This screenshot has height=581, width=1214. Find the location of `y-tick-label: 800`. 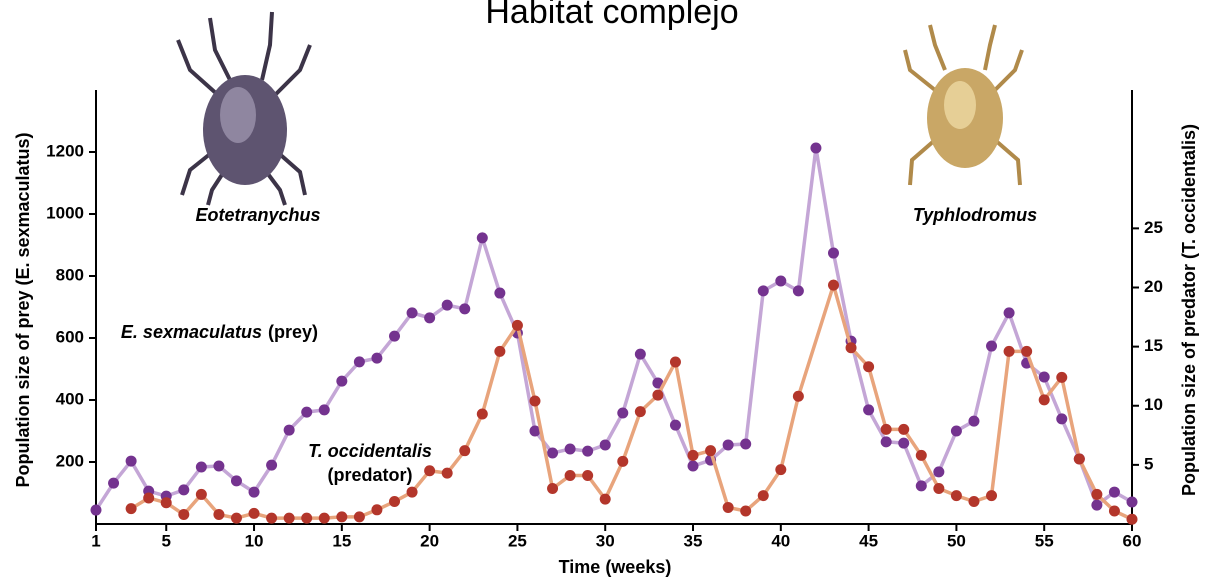

y-tick-label: 800 is located at coordinates (70, 274).